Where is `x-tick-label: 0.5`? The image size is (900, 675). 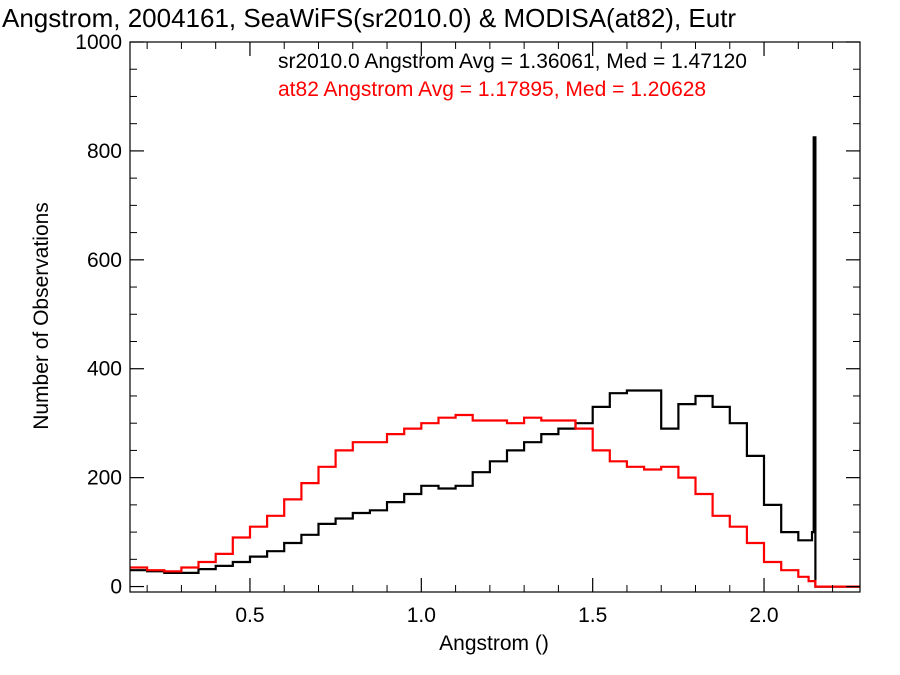
x-tick-label: 0.5 is located at coordinates (249, 615).